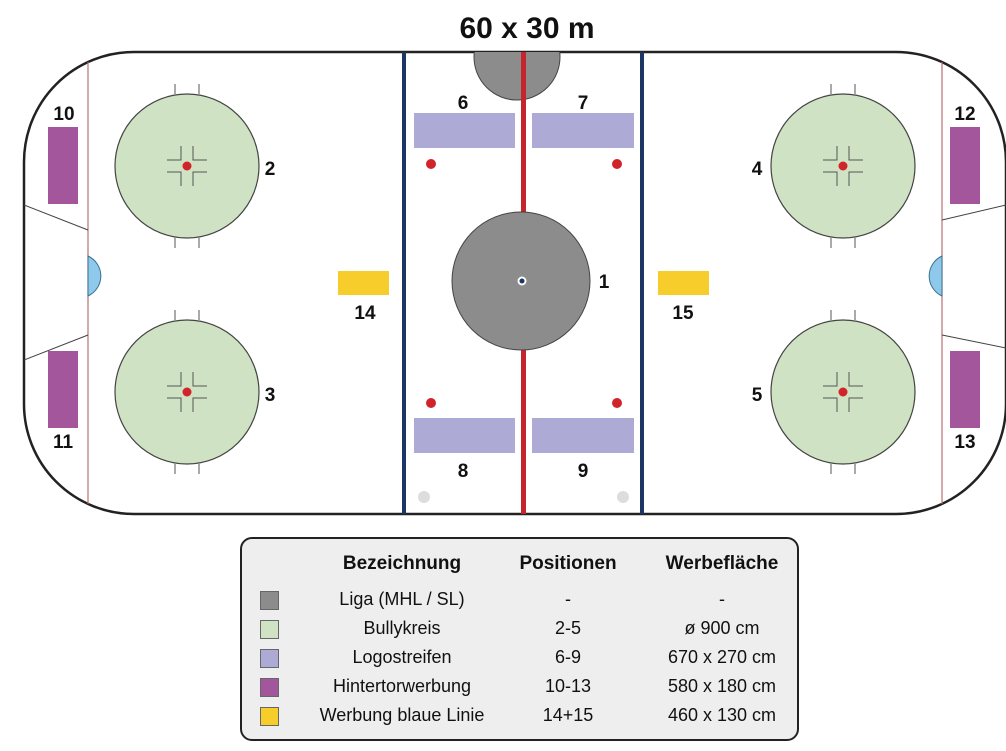 The width and height of the screenshot is (1006, 751). I want to click on corner-line-right-bottom, so click(973, 341).